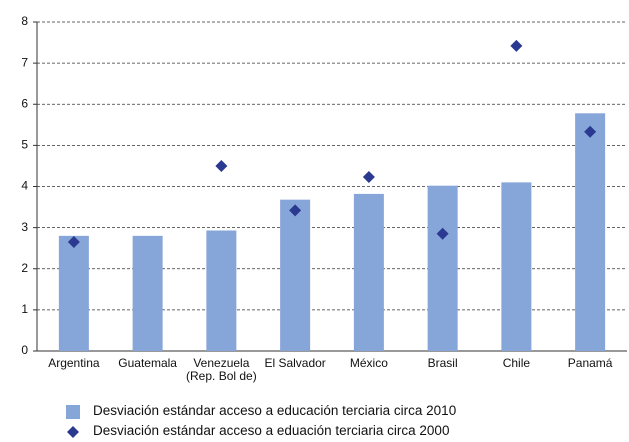 This screenshot has height=442, width=629. I want to click on x-tick-label: Guatemala, so click(147, 363).